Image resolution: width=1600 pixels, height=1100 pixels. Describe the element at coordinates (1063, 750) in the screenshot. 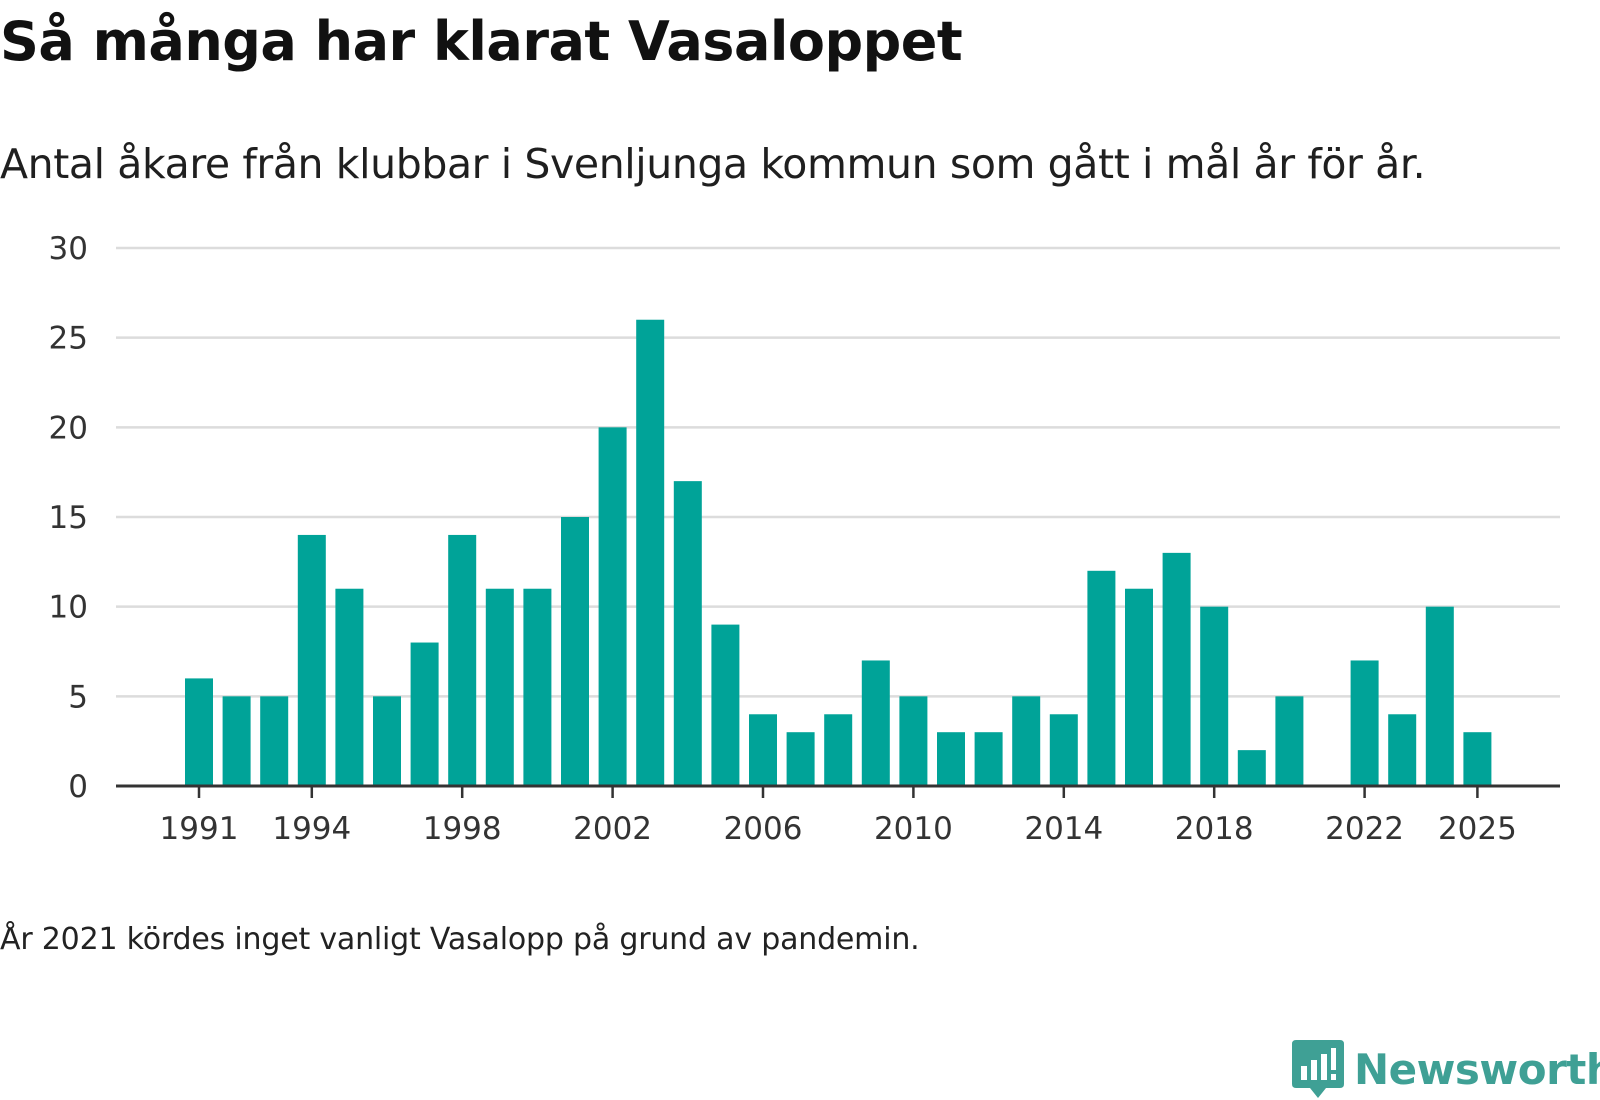

I see `bar-2014` at that location.